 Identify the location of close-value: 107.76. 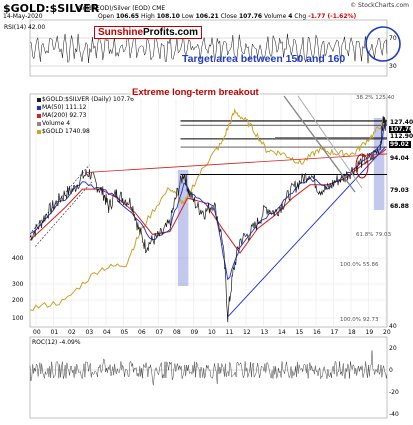
(250, 16).